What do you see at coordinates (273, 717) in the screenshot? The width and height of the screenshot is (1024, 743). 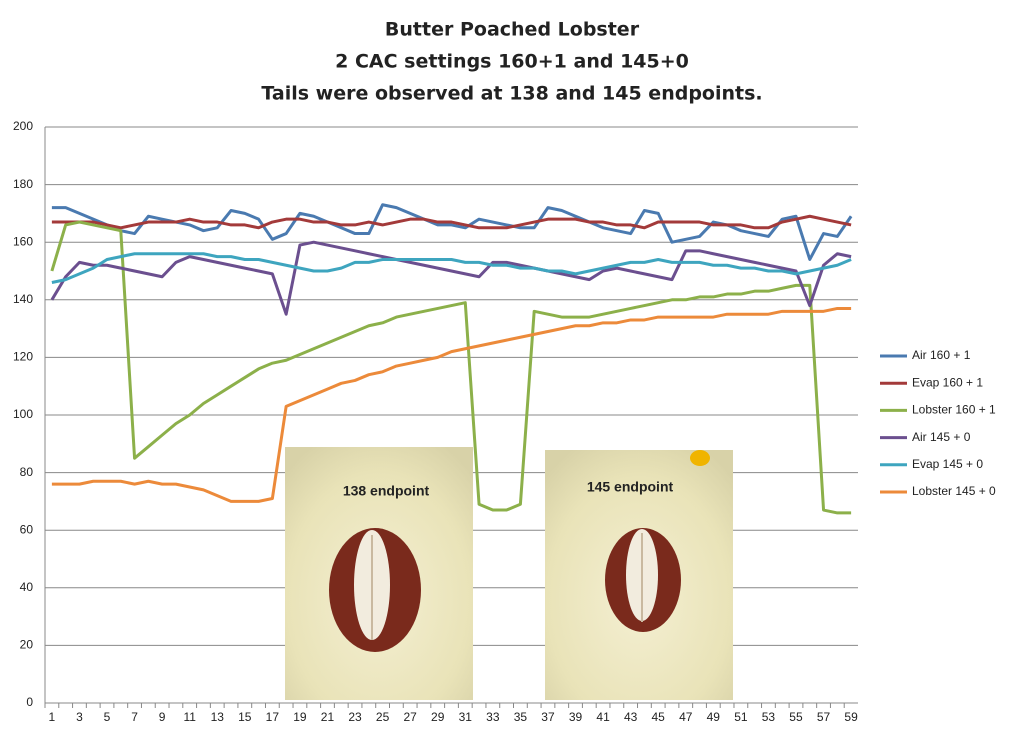 I see `x-tick-label: 17` at bounding box center [273, 717].